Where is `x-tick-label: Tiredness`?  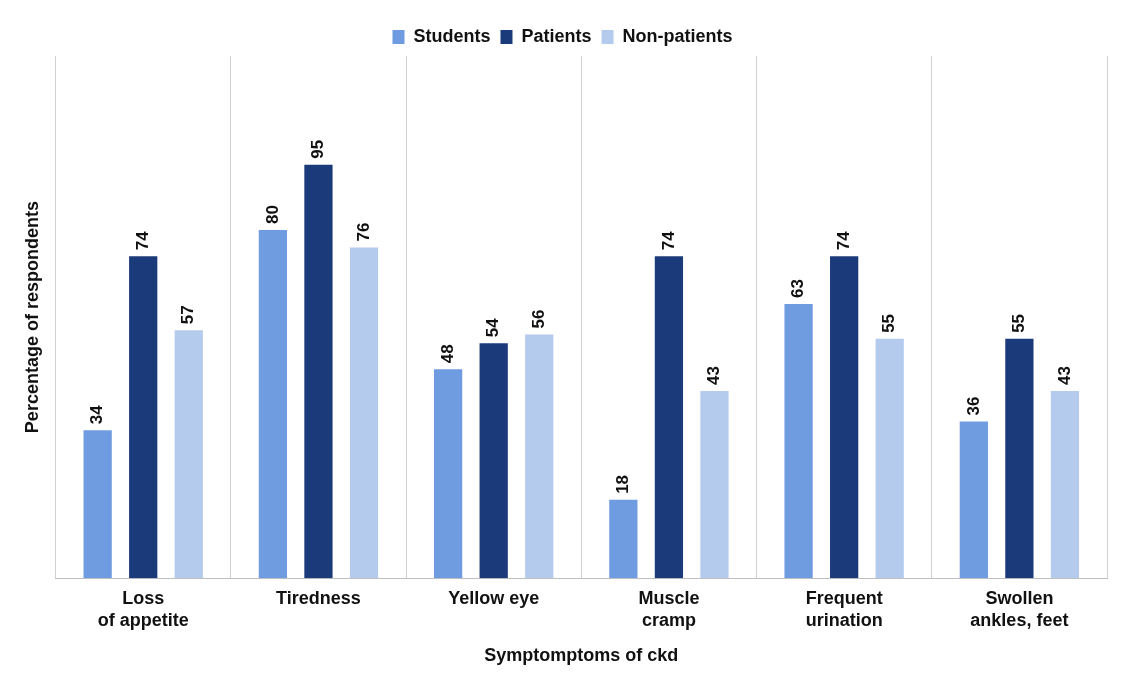 x-tick-label: Tiredness is located at coordinates (318, 597).